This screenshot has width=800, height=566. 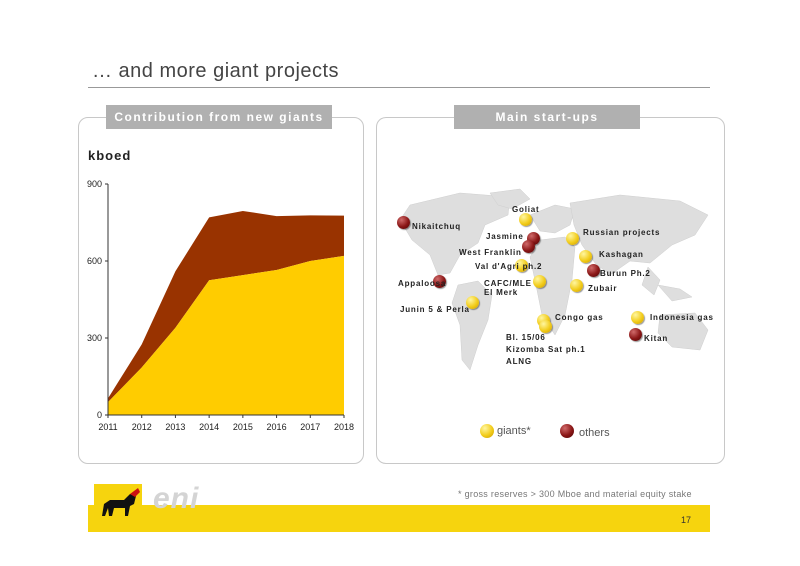 What do you see at coordinates (579, 317) in the screenshot?
I see `congo-gas-label: Congo gas` at bounding box center [579, 317].